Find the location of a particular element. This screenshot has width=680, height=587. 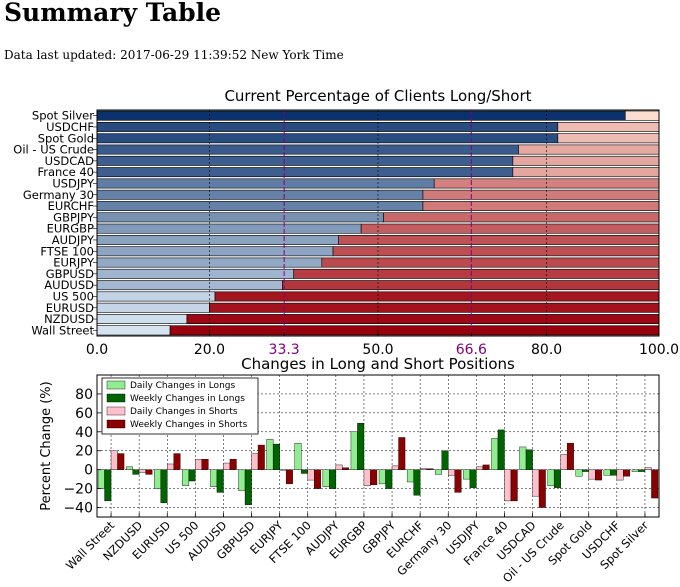

y-tick-label: 40 is located at coordinates (84, 433).